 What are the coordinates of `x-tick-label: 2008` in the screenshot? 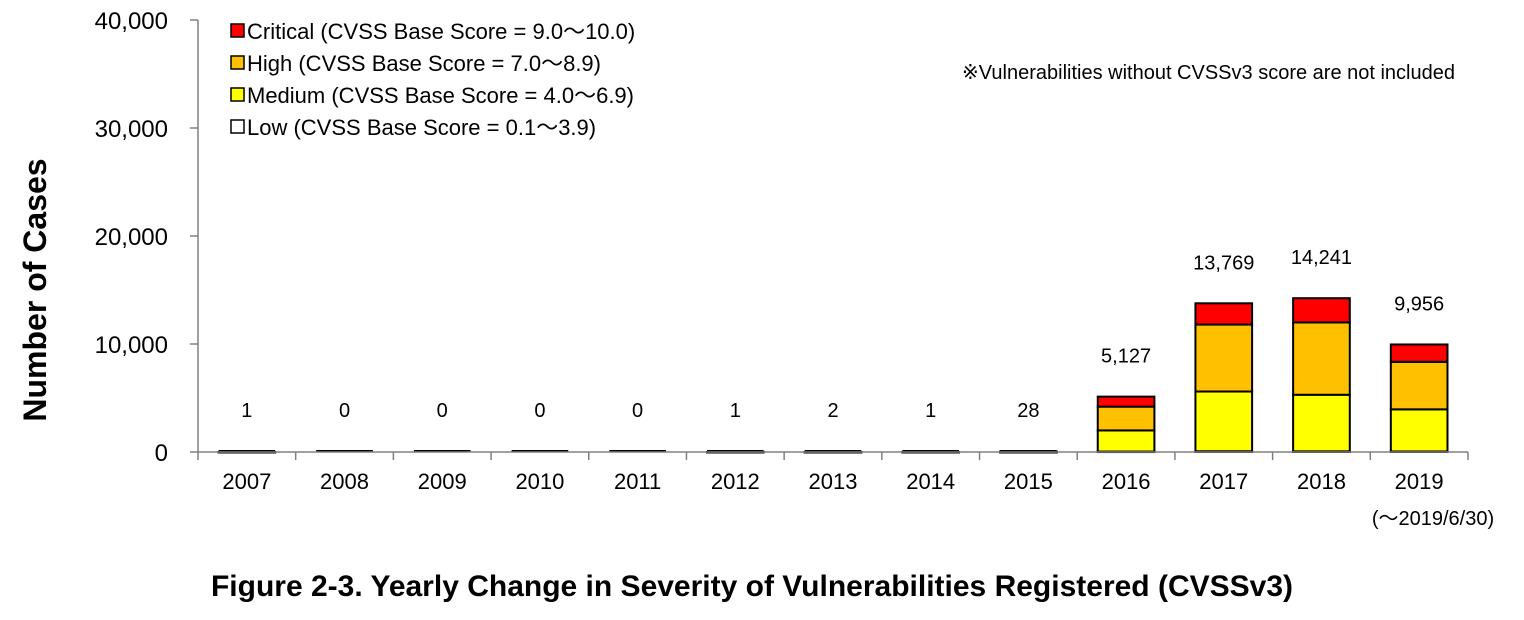 It's located at (344, 481).